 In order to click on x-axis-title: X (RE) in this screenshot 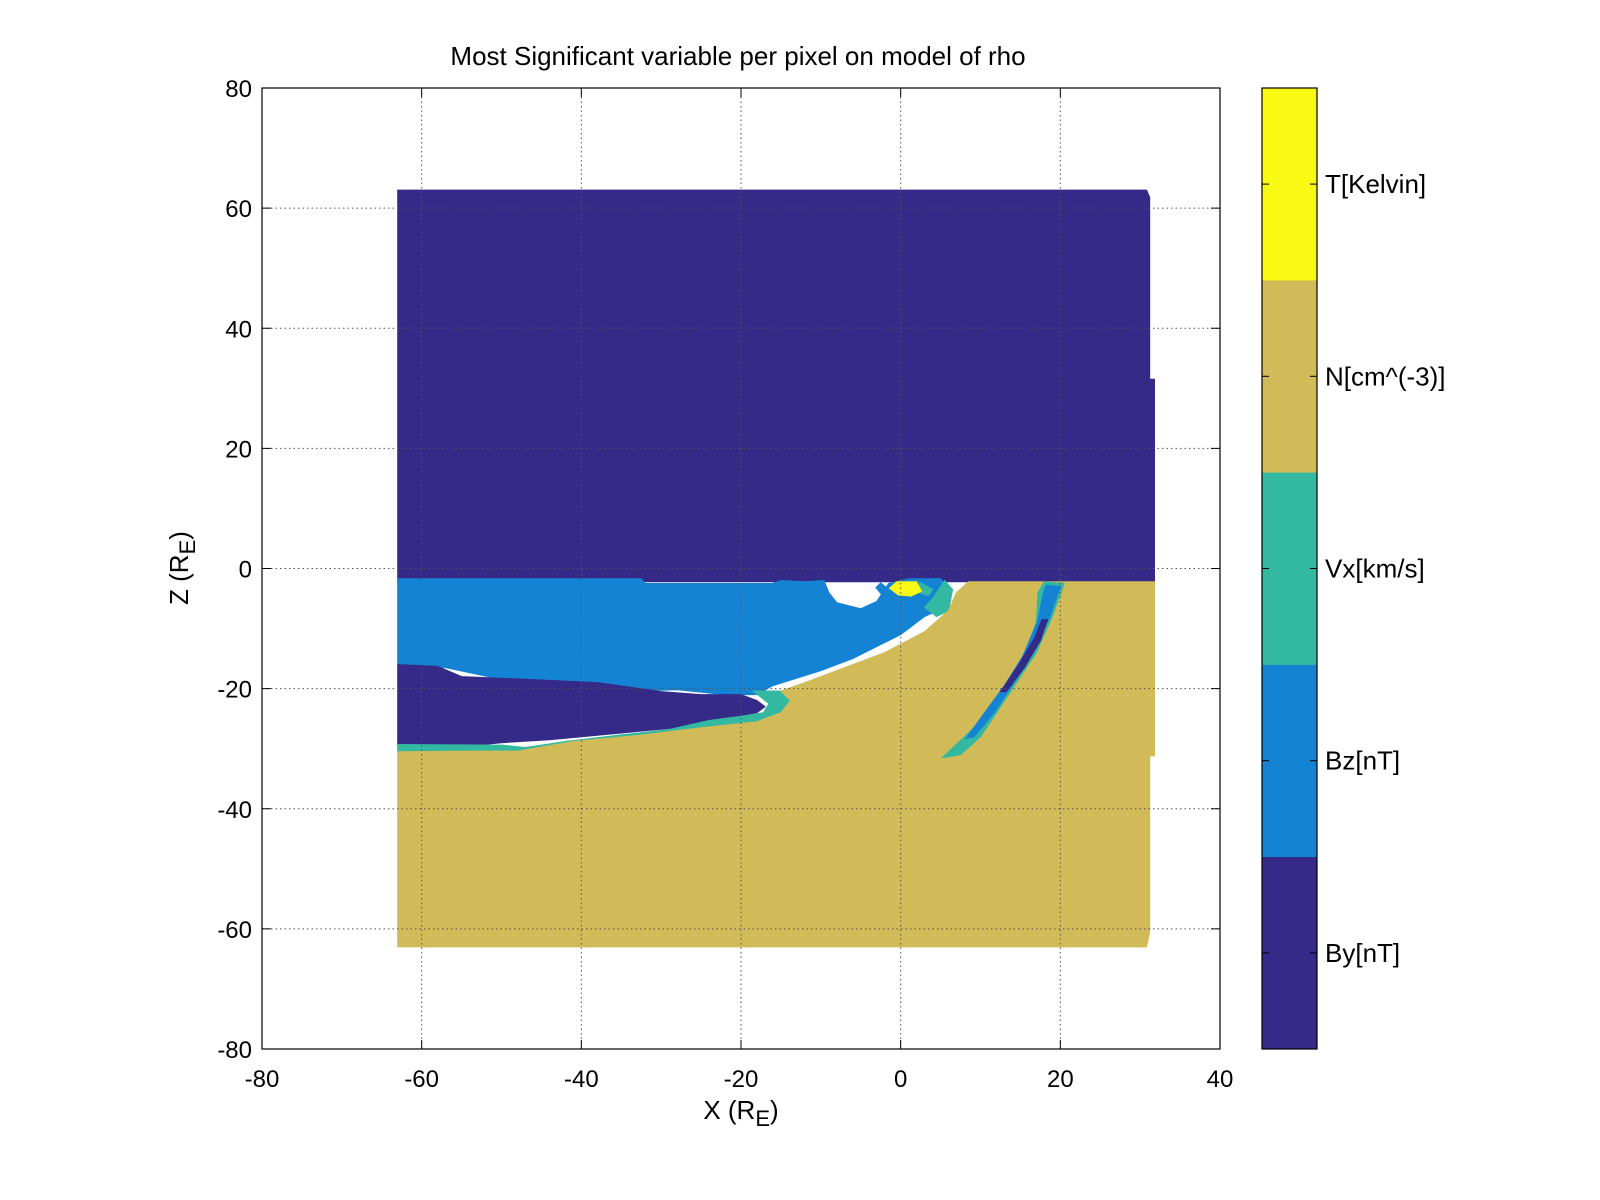, I will do `click(740, 1113)`.